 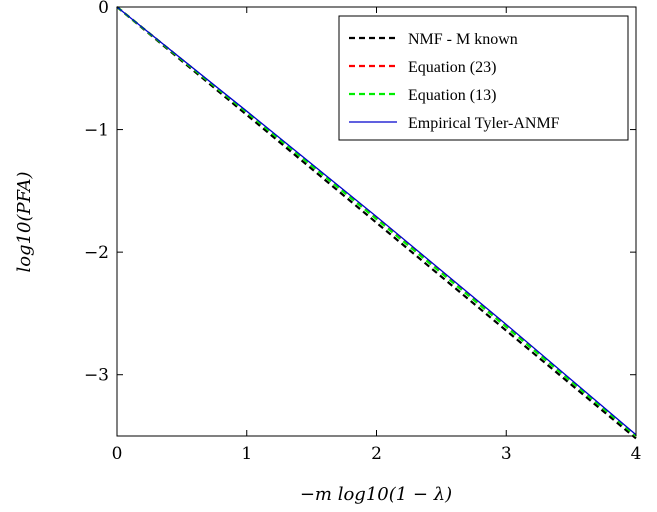 What do you see at coordinates (452, 67) in the screenshot?
I see `legend-label-2: Equation (23)` at bounding box center [452, 67].